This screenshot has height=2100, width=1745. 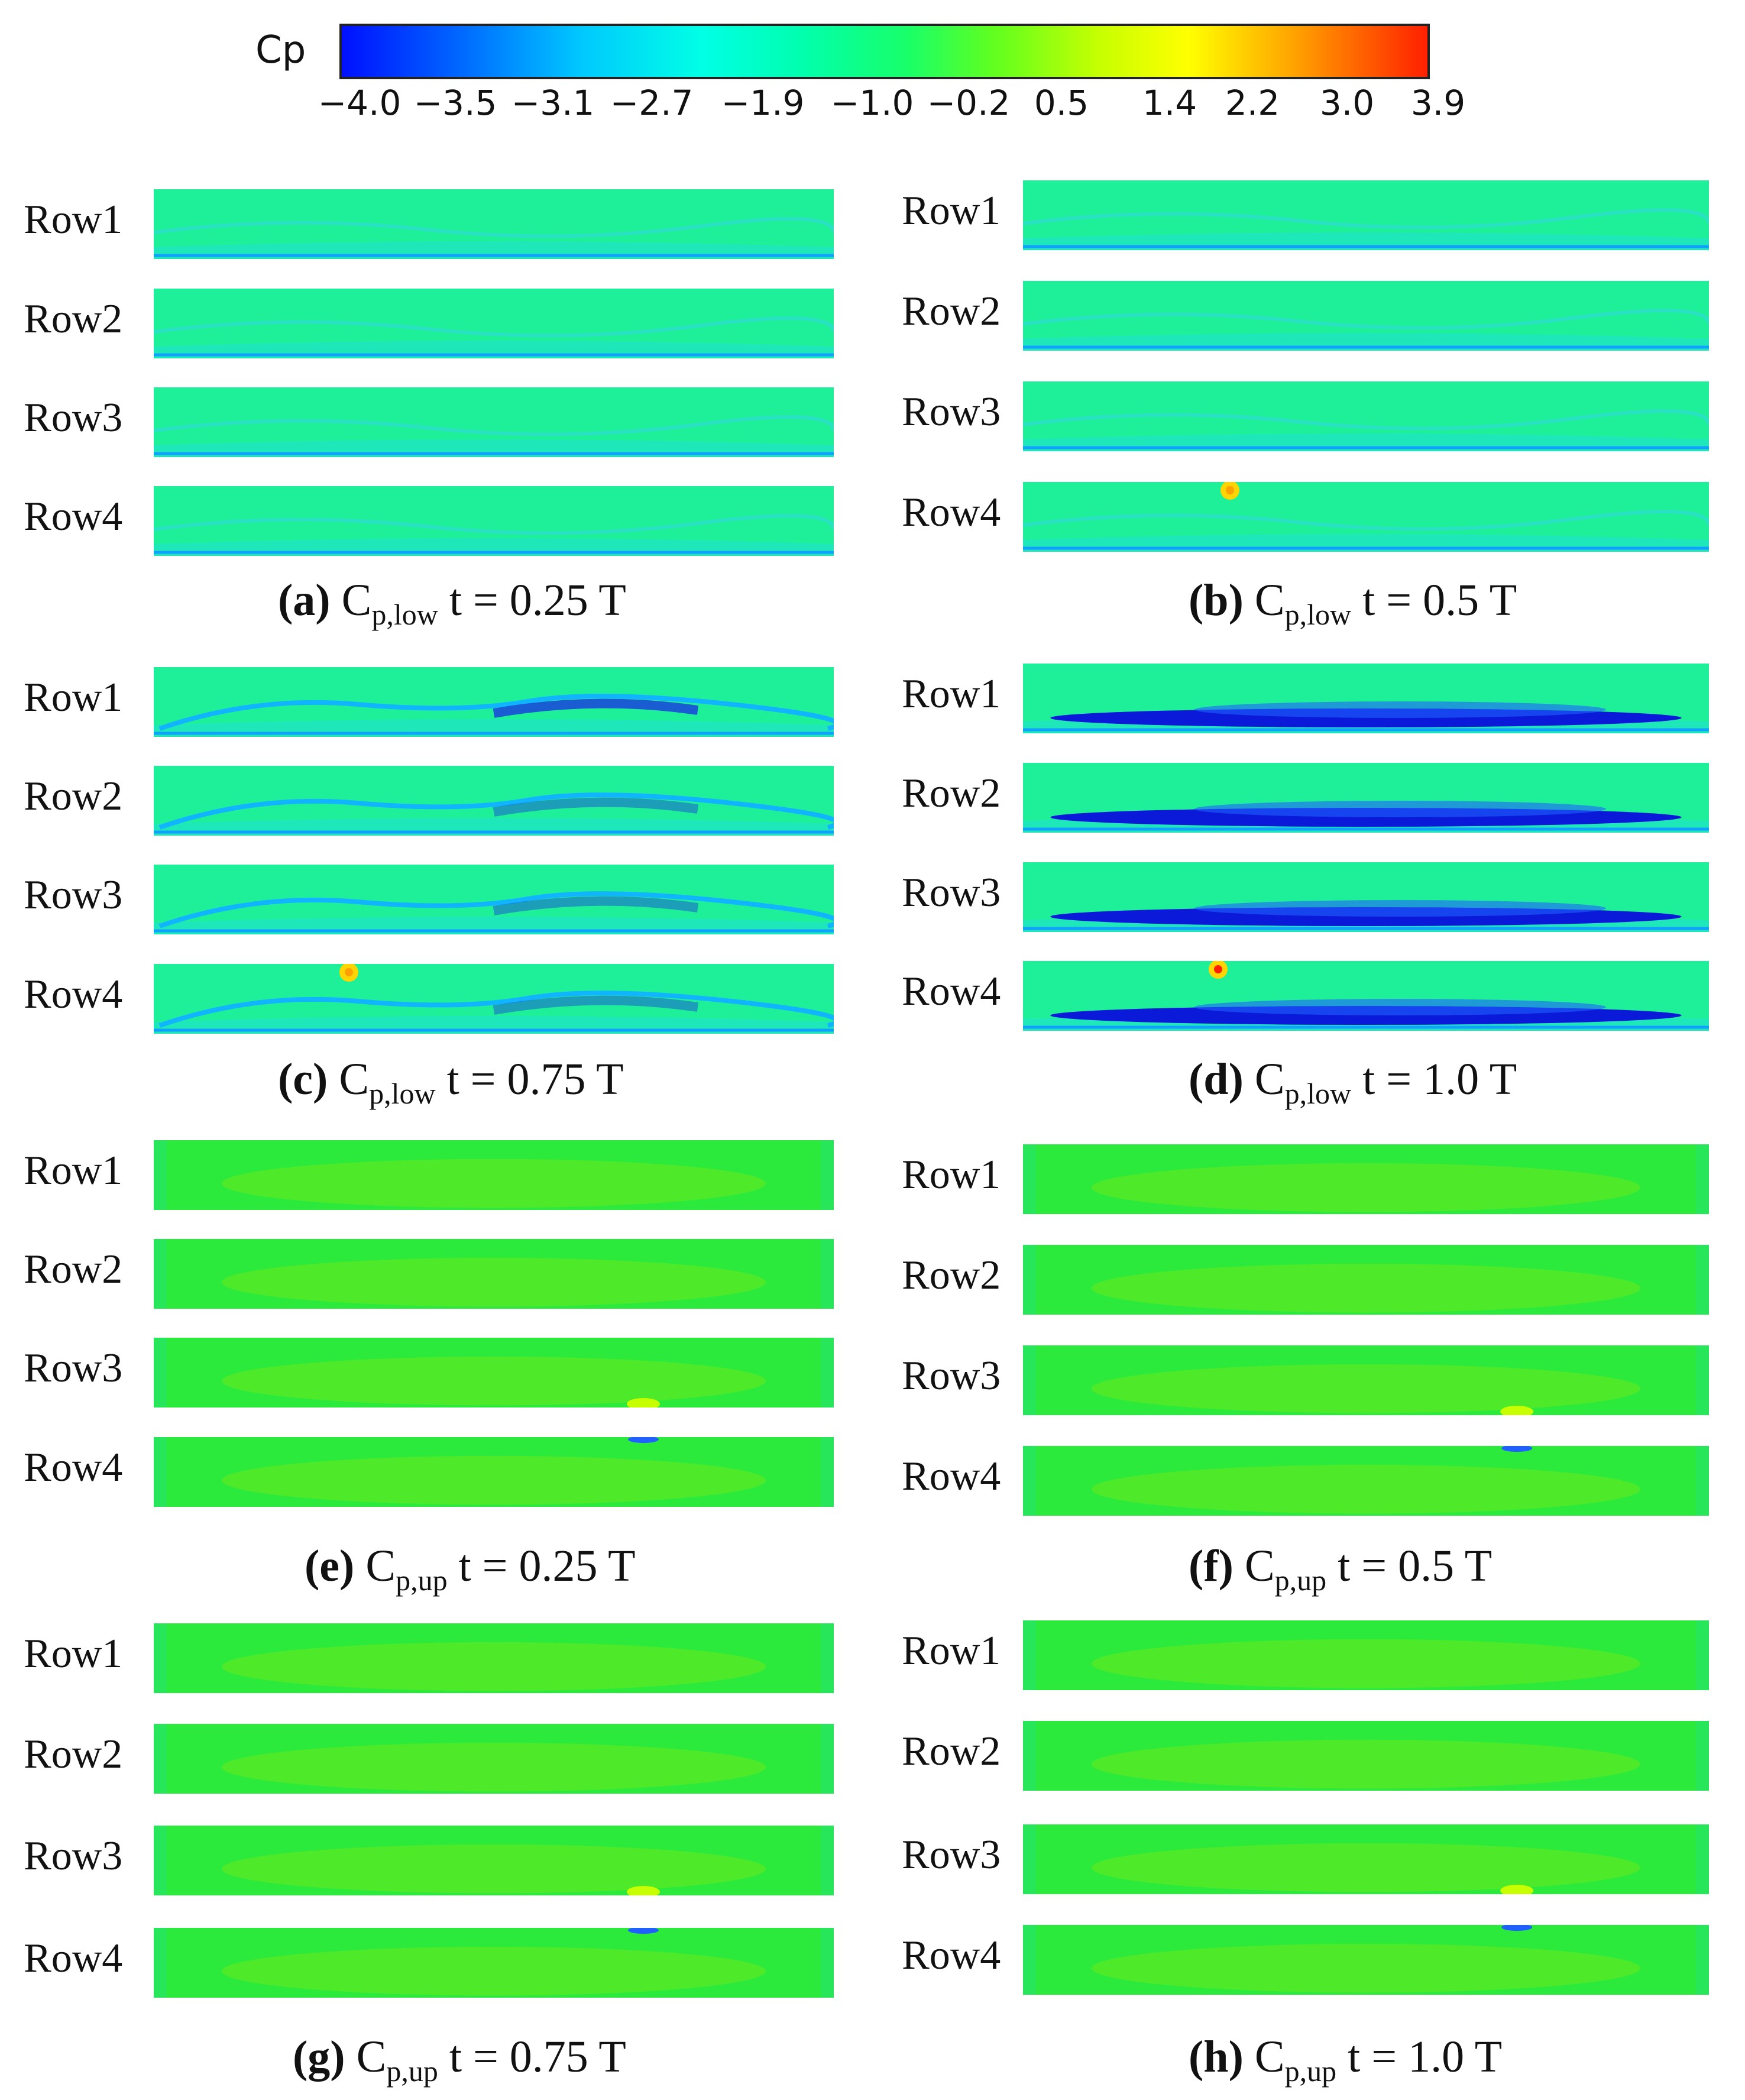 I want to click on colorbar-tick-label: −1.9, so click(x=763, y=103).